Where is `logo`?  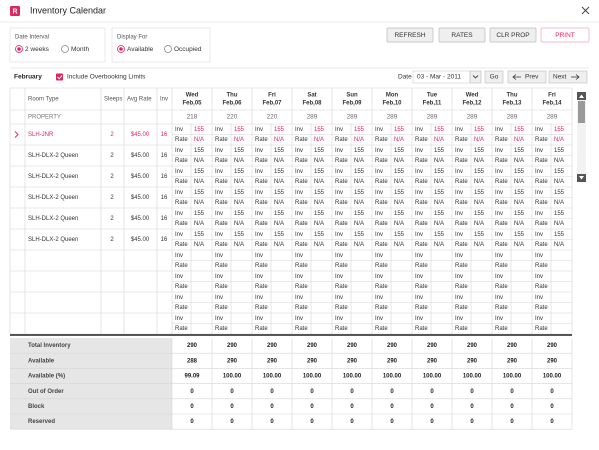 logo is located at coordinates (15, 11).